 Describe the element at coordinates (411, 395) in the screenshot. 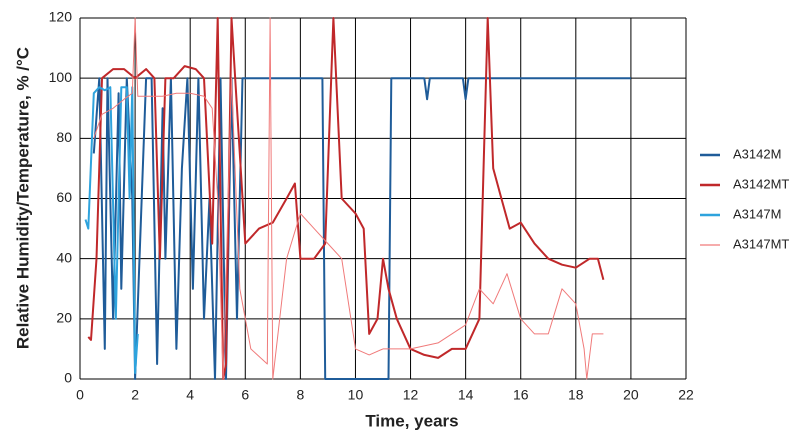

I see `x-tick-label: 12` at that location.